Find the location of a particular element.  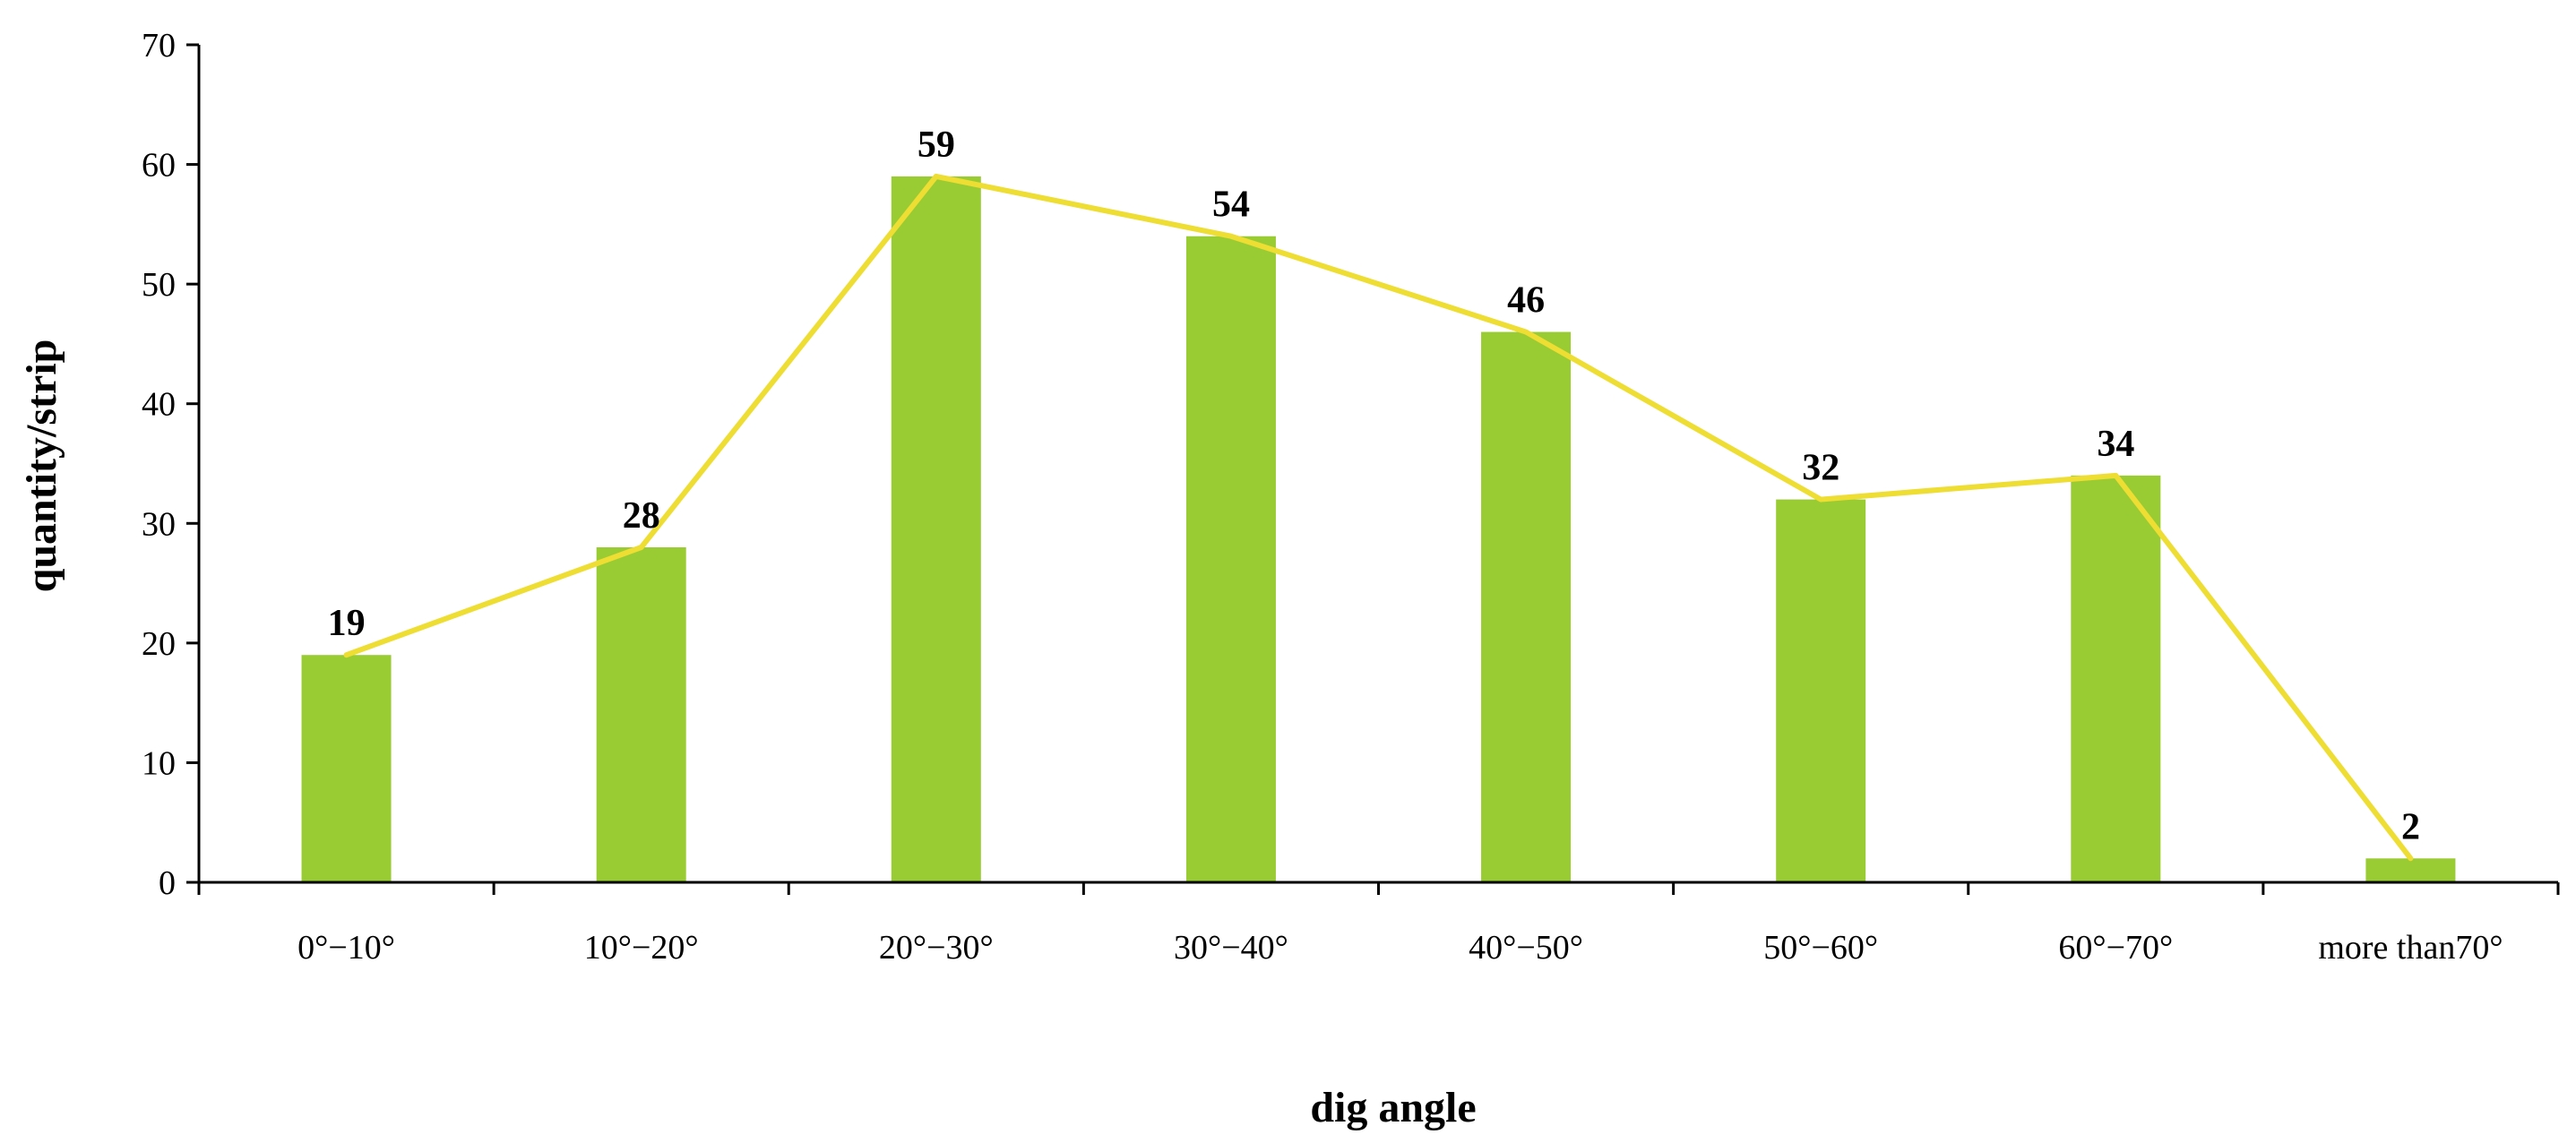

data-label-5: 46 is located at coordinates (1526, 301).